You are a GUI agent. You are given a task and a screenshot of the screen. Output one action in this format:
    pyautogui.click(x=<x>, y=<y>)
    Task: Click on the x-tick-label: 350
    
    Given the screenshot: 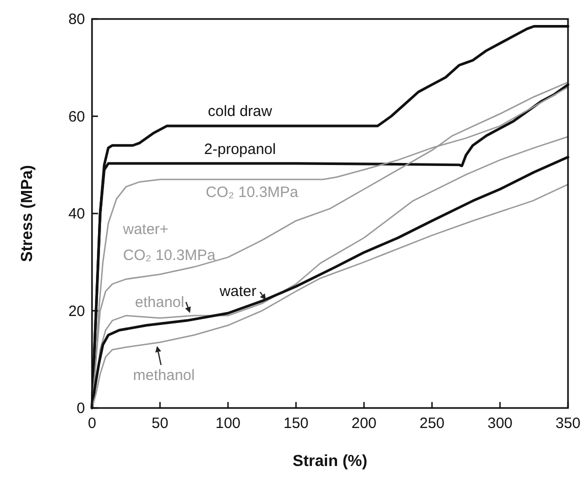 What is the action you would take?
    pyautogui.click(x=568, y=423)
    